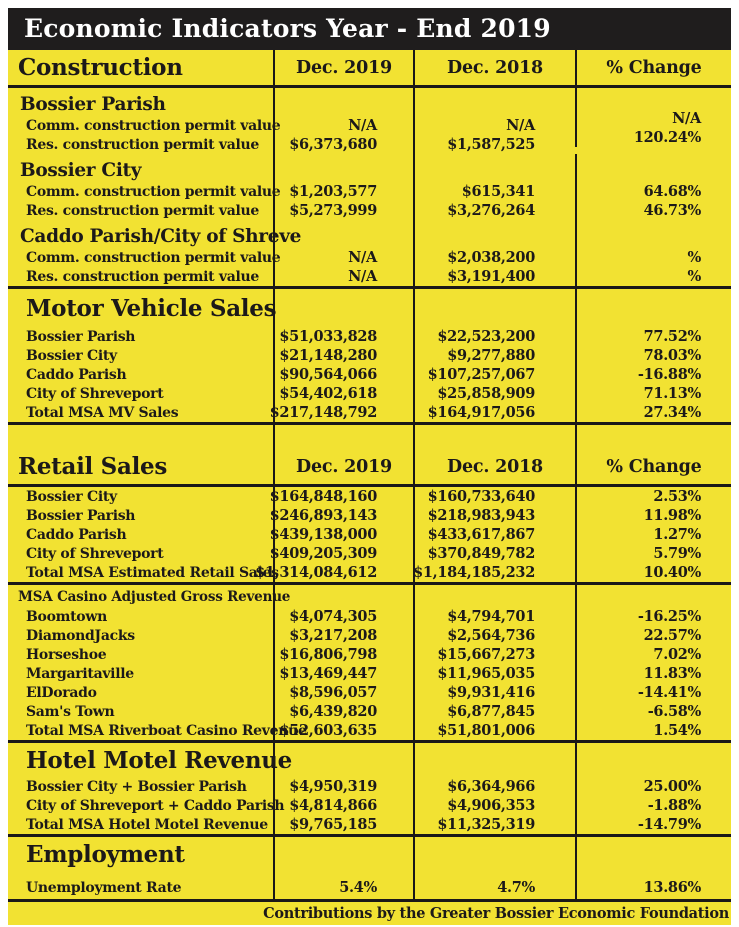 The width and height of the screenshot is (739, 927). I want to click on section-title: Construction, so click(100, 67).